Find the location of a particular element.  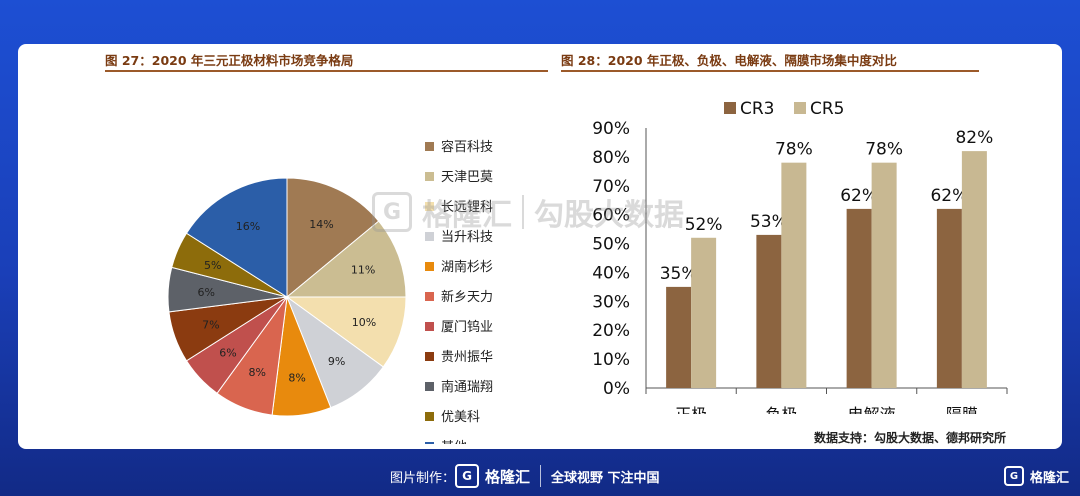

corner-brand: G 格隆汇 is located at coordinates (1036, 476).